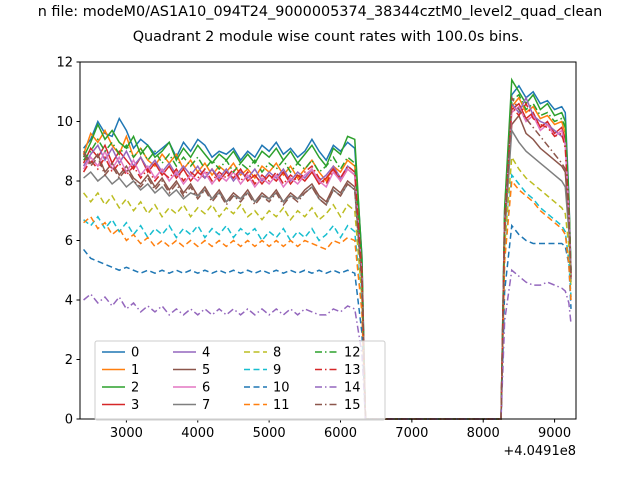  Describe the element at coordinates (197, 433) in the screenshot. I see `xtick-label: 4000` at that location.